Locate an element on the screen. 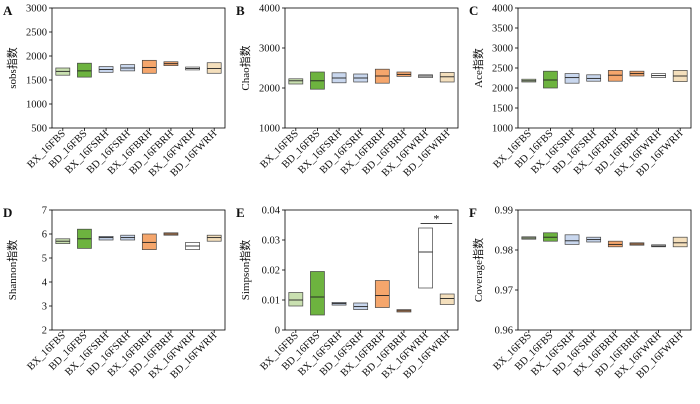 Image resolution: width=700 pixels, height=404 pixels. y-axis-label: Ace指数 is located at coordinates (478, 68).